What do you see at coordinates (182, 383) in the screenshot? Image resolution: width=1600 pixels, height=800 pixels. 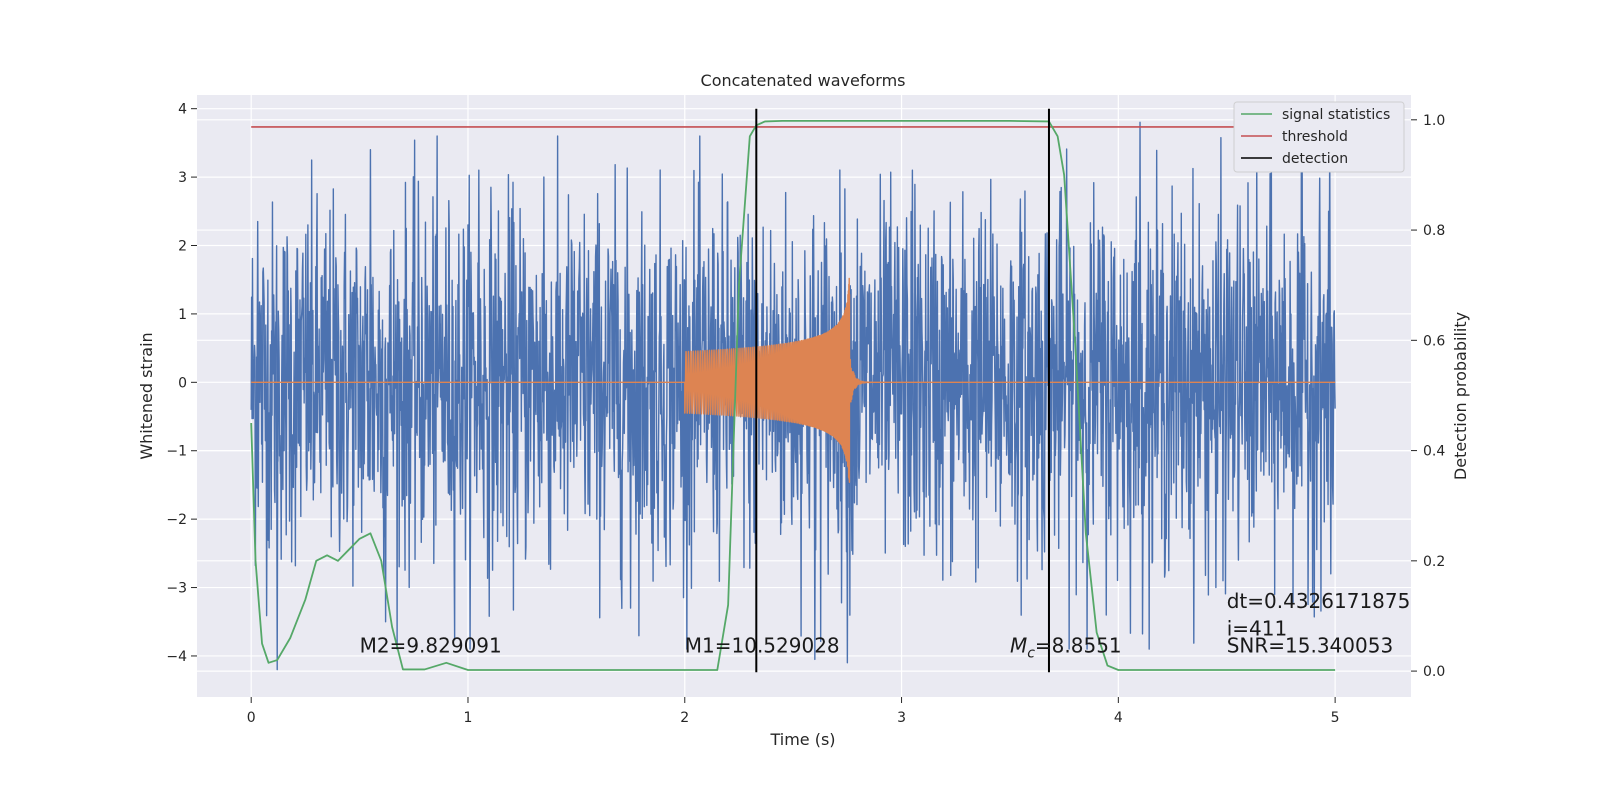 I see `y-tick-label: 0` at bounding box center [182, 383].